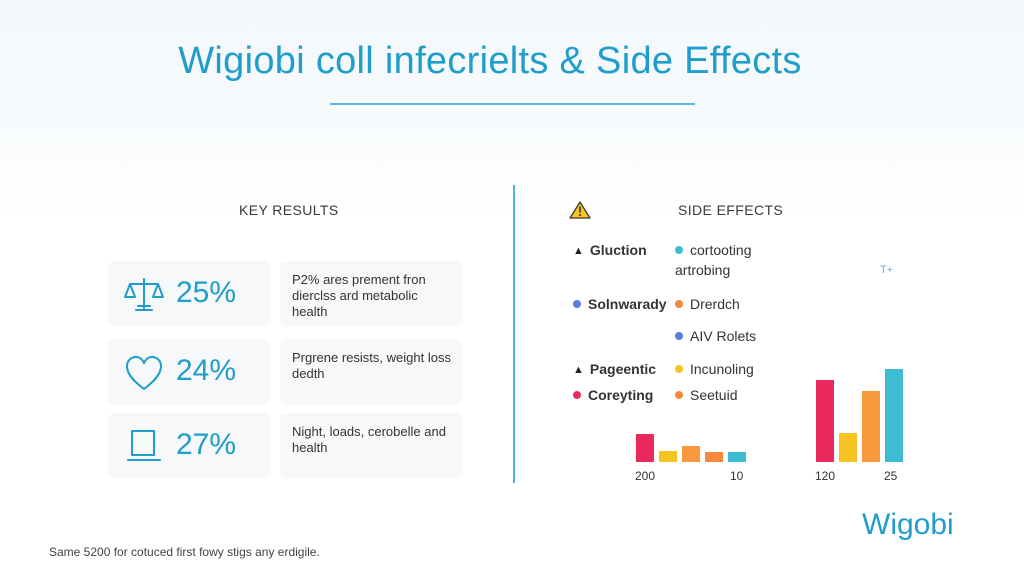 The image size is (1024, 576). What do you see at coordinates (610, 250) in the screenshot?
I see `legend-item-1: ▲ Gluction` at bounding box center [610, 250].